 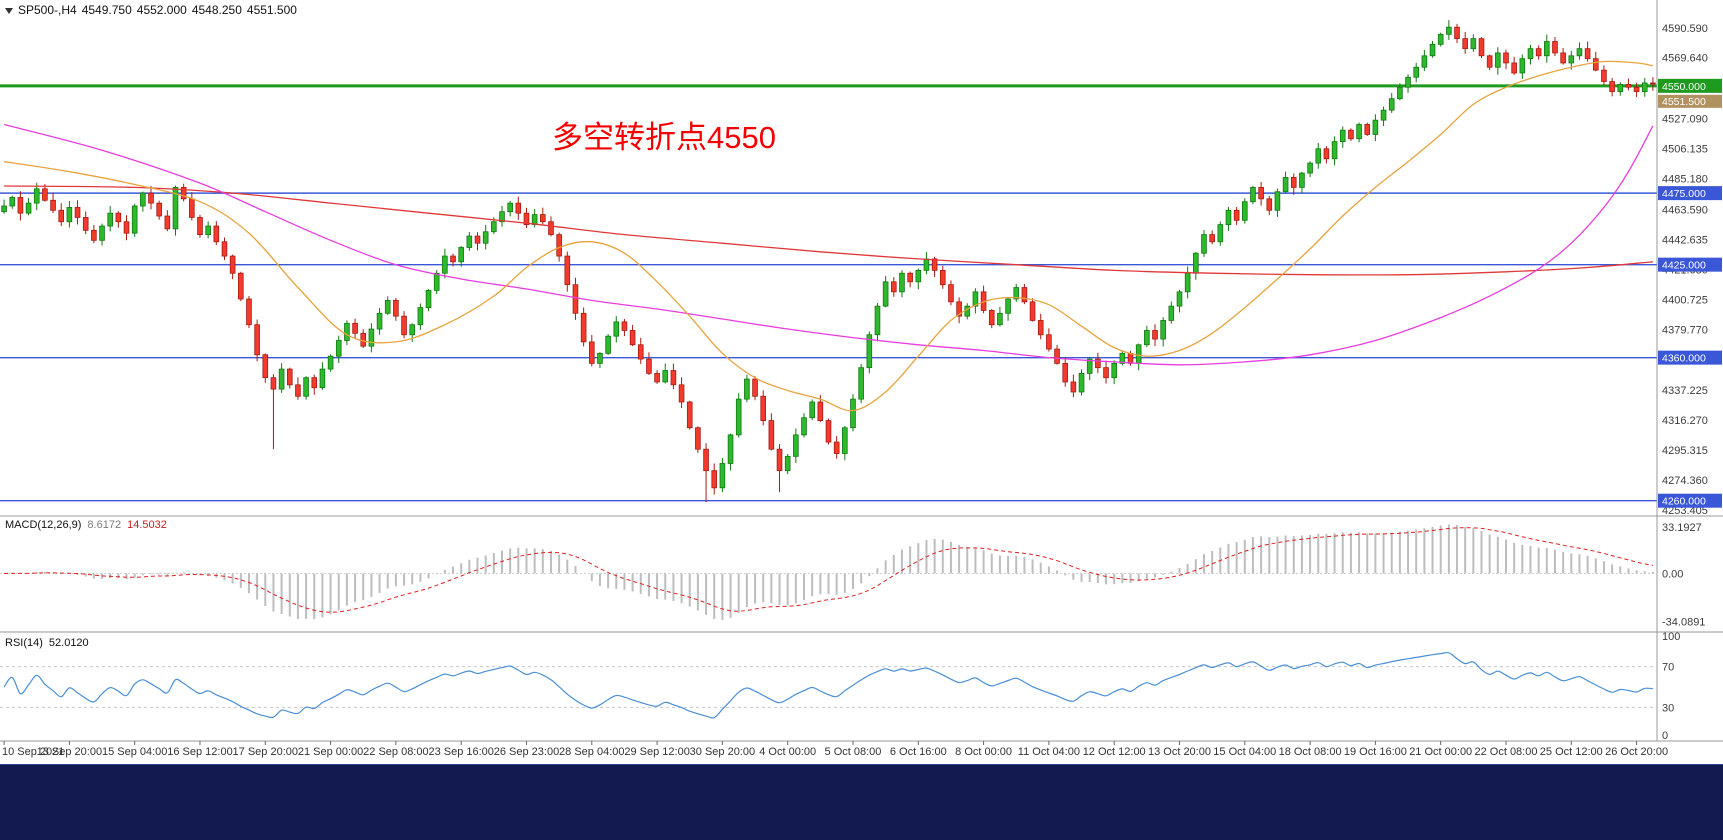 I want to click on time-axis-label: 21 Sep 00:00, so click(x=330, y=752).